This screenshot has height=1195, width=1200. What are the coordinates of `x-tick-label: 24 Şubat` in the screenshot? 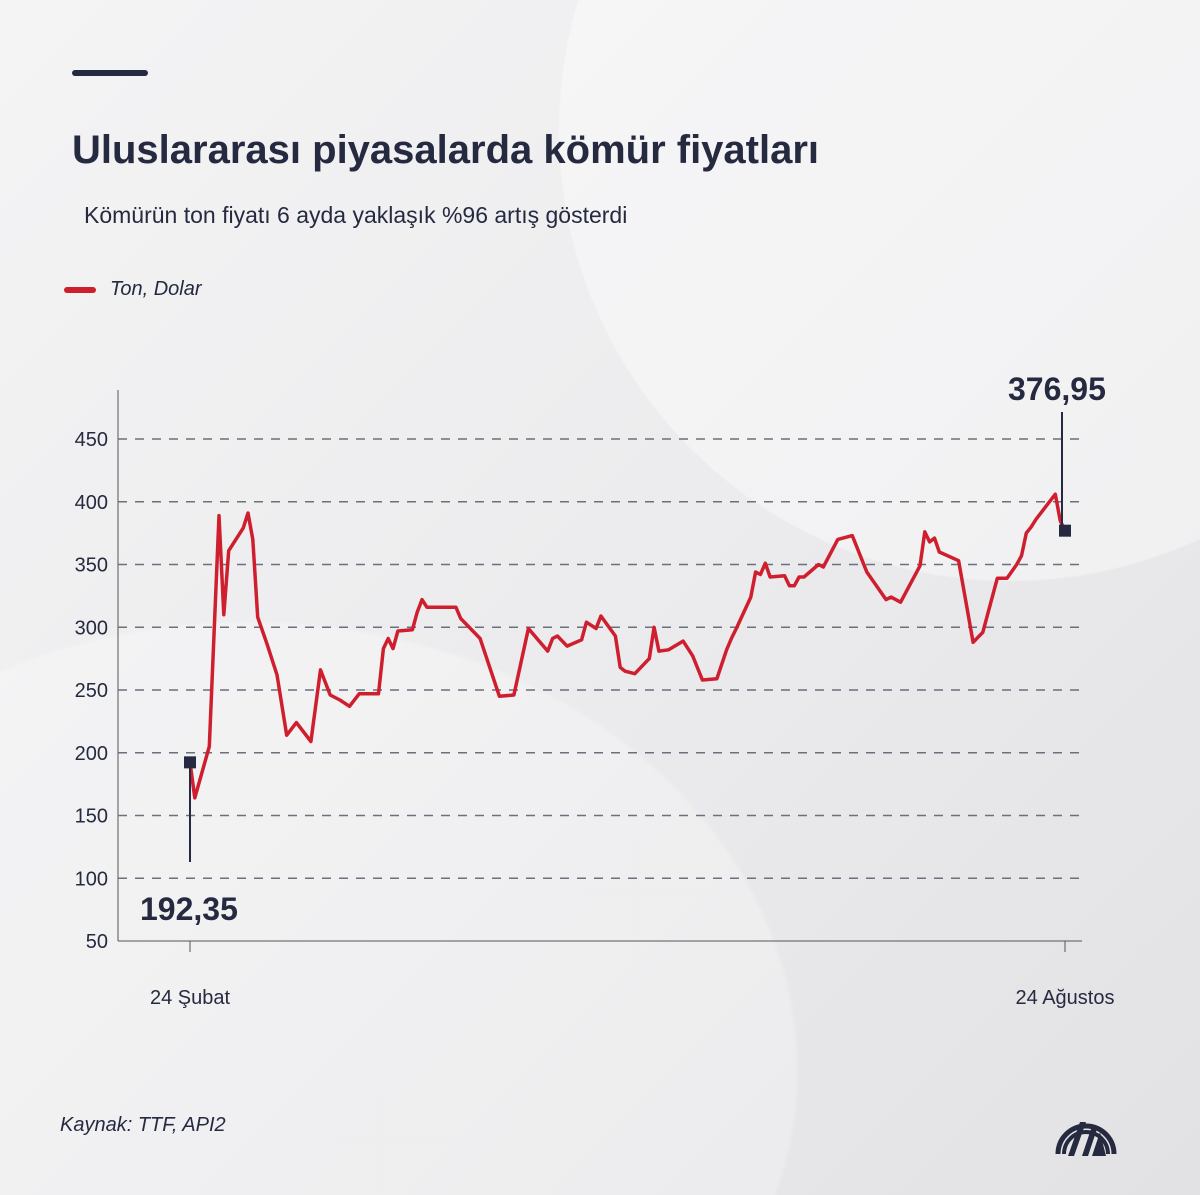 It's located at (190, 998).